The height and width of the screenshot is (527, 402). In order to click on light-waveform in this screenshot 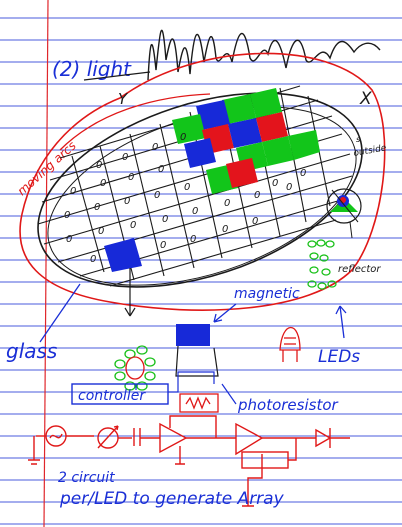, I will do `click(264, 55)`.